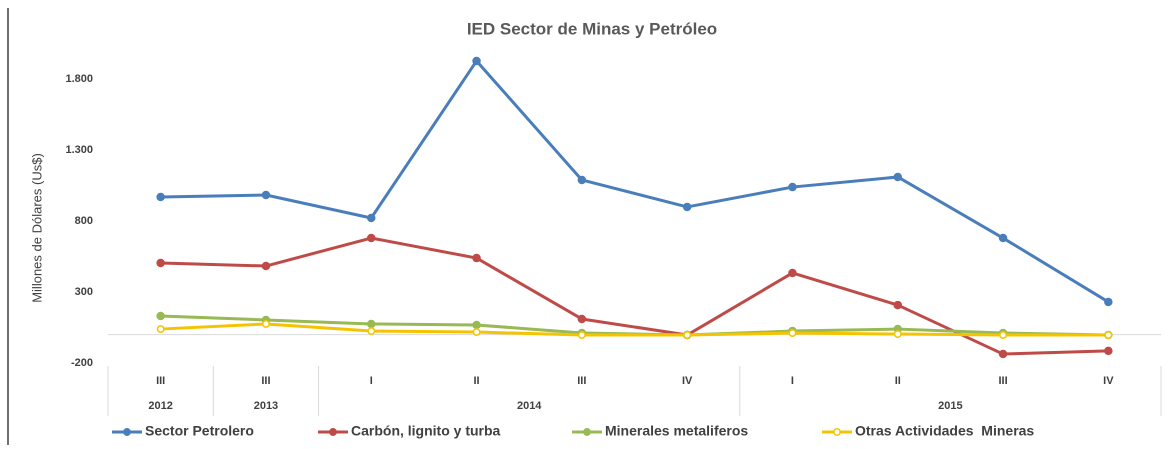 The width and height of the screenshot is (1169, 449). Describe the element at coordinates (529, 406) in the screenshot. I see `x-group-label: 2014` at that location.